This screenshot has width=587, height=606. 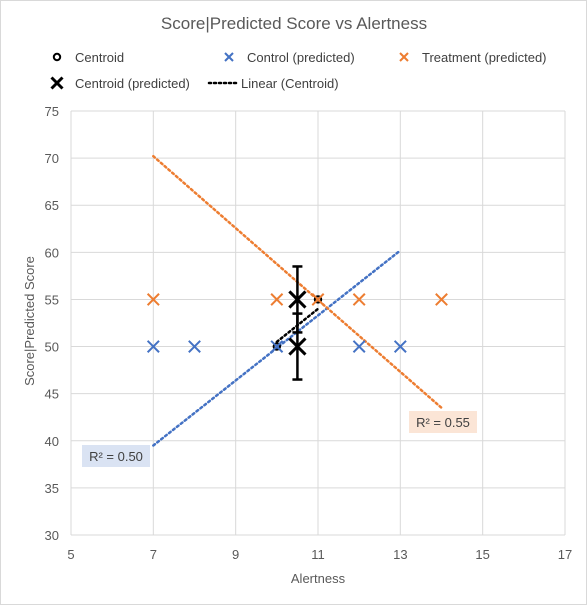 What do you see at coordinates (279, 439) in the screenshot?
I see `r2-labels: R² = 0.50 R² = 0.55` at bounding box center [279, 439].